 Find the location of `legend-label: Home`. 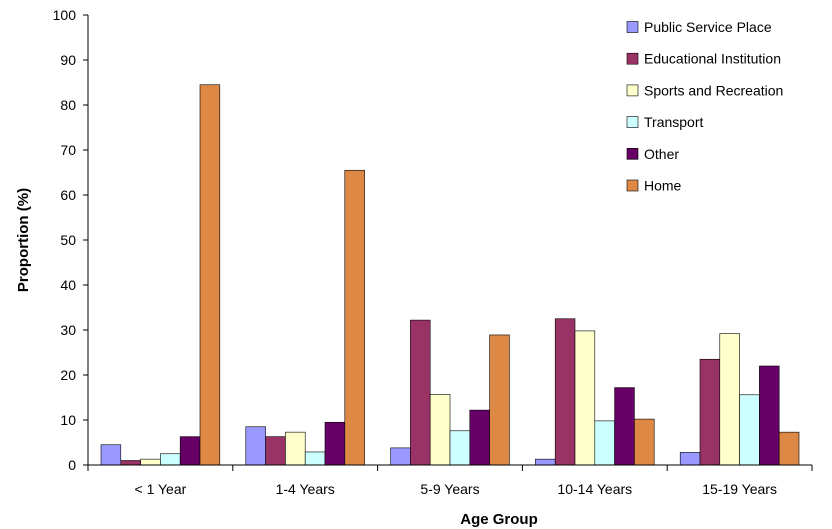

legend-label: Home is located at coordinates (663, 186).